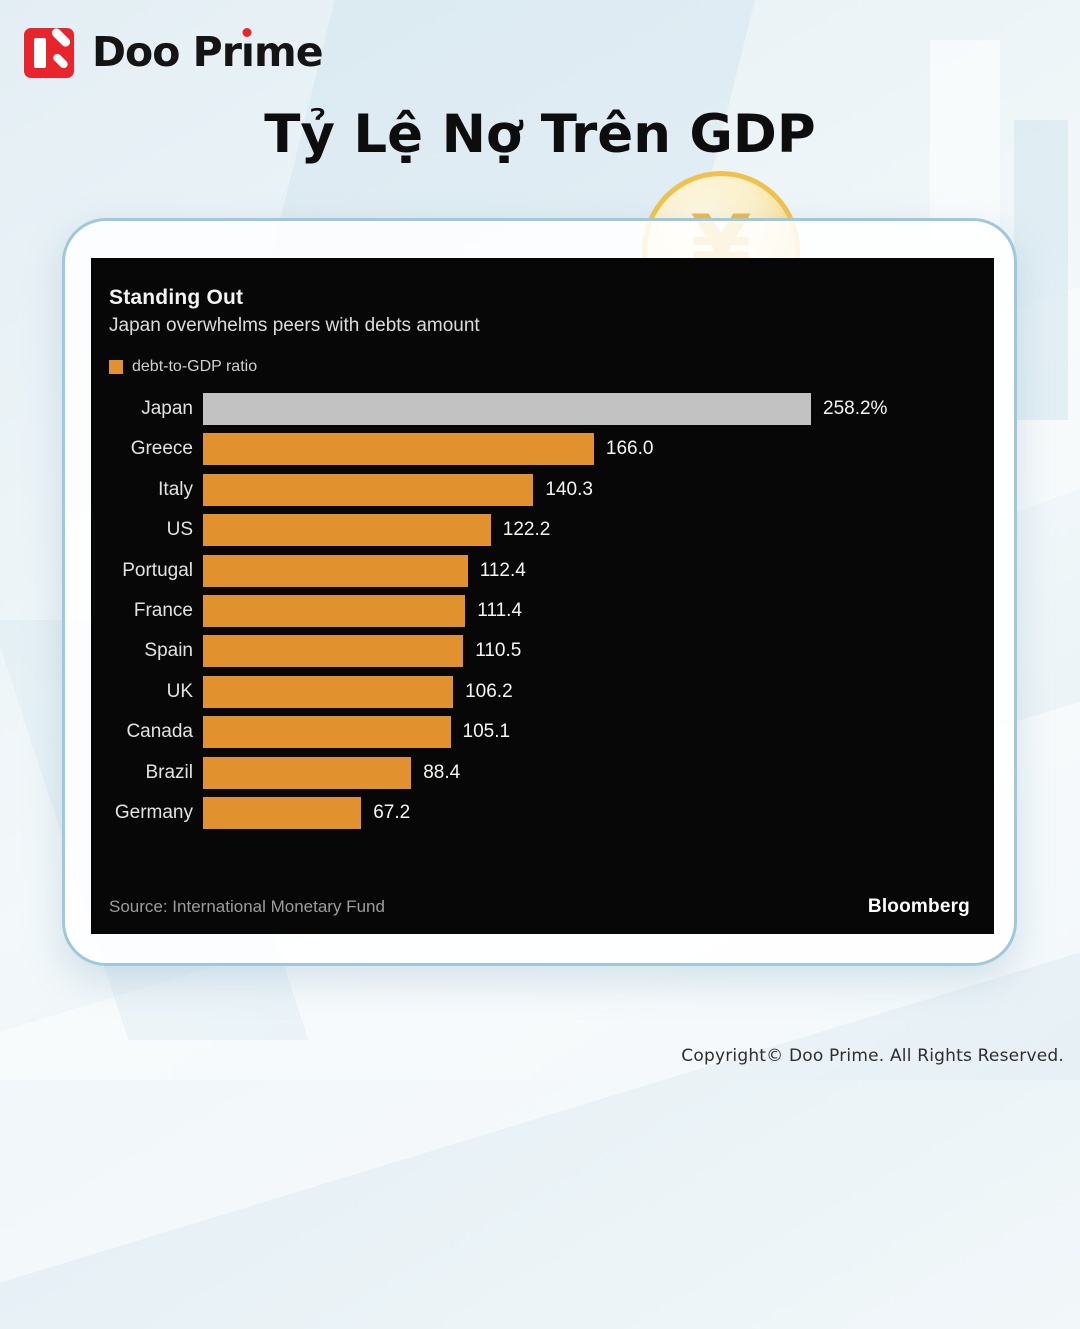  What do you see at coordinates (153, 812) in the screenshot?
I see `bar-category-label: Germany` at bounding box center [153, 812].